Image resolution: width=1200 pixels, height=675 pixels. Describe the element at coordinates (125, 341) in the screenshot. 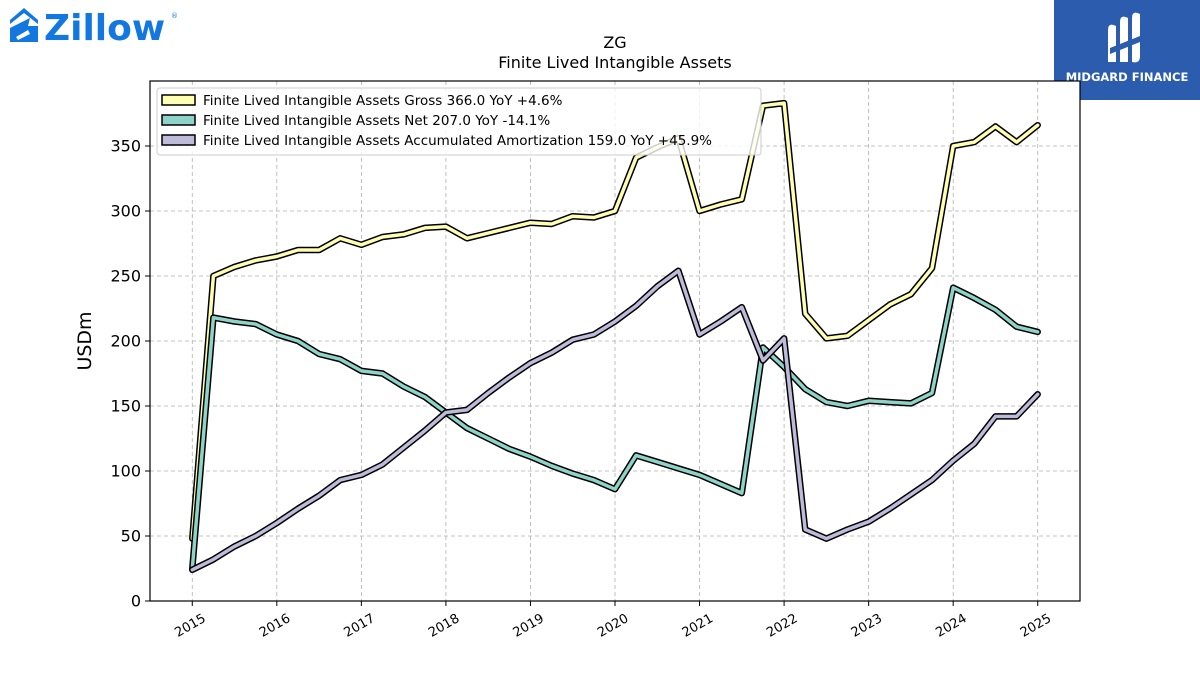

I see `y-tick-label: 200` at that location.